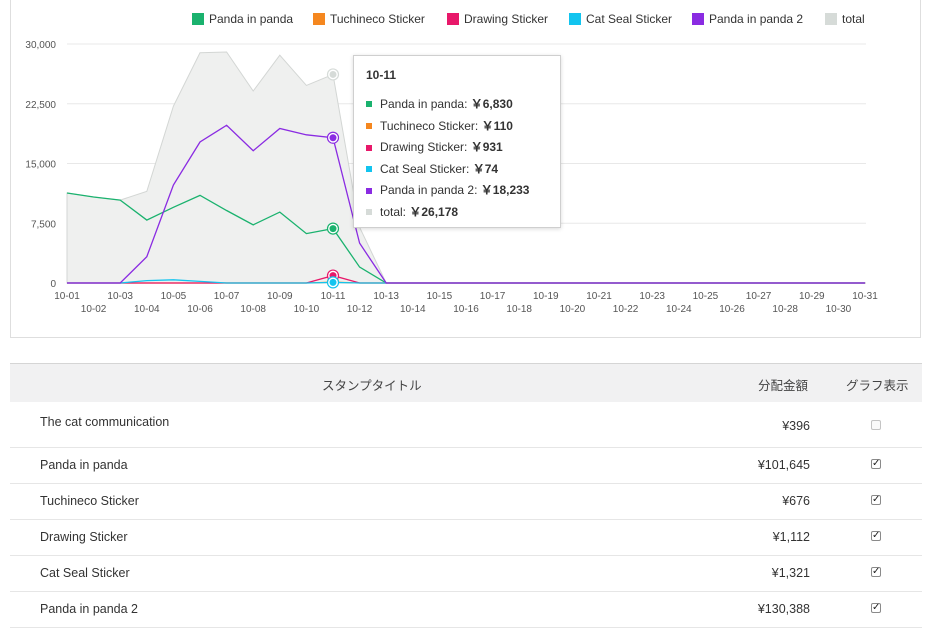 This screenshot has height=628, width=934. Describe the element at coordinates (679, 309) in the screenshot. I see `x-tick-label: 10-24` at that location.